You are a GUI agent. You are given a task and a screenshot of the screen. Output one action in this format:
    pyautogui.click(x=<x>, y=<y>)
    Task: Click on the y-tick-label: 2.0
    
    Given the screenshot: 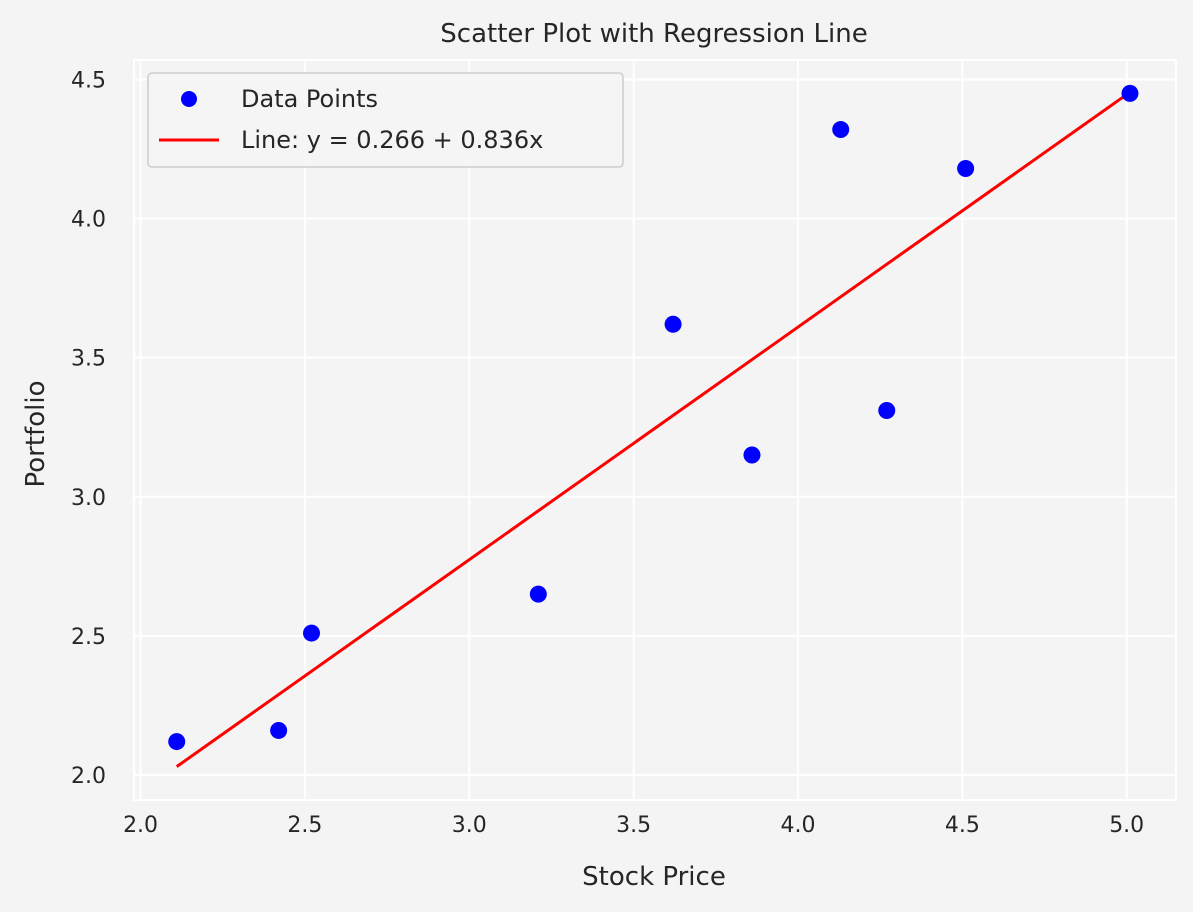 What is the action you would take?
    pyautogui.click(x=88, y=776)
    